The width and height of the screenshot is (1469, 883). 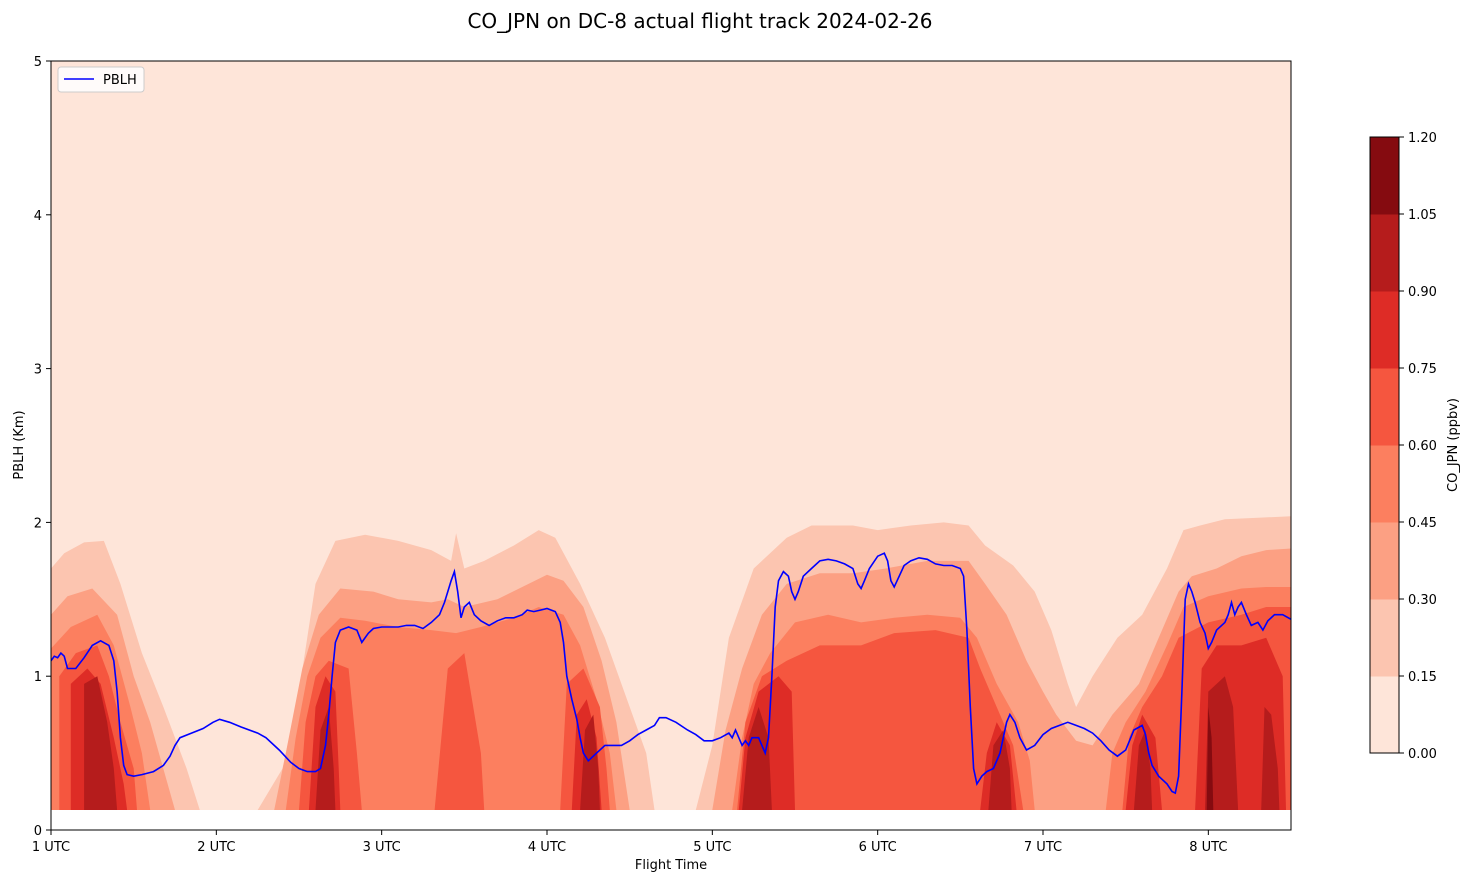 I want to click on colorbar: 0.00 0.15 0.30 0.45 0.60 0.75 0.90 1.05 1.20, so click(x=1403, y=446).